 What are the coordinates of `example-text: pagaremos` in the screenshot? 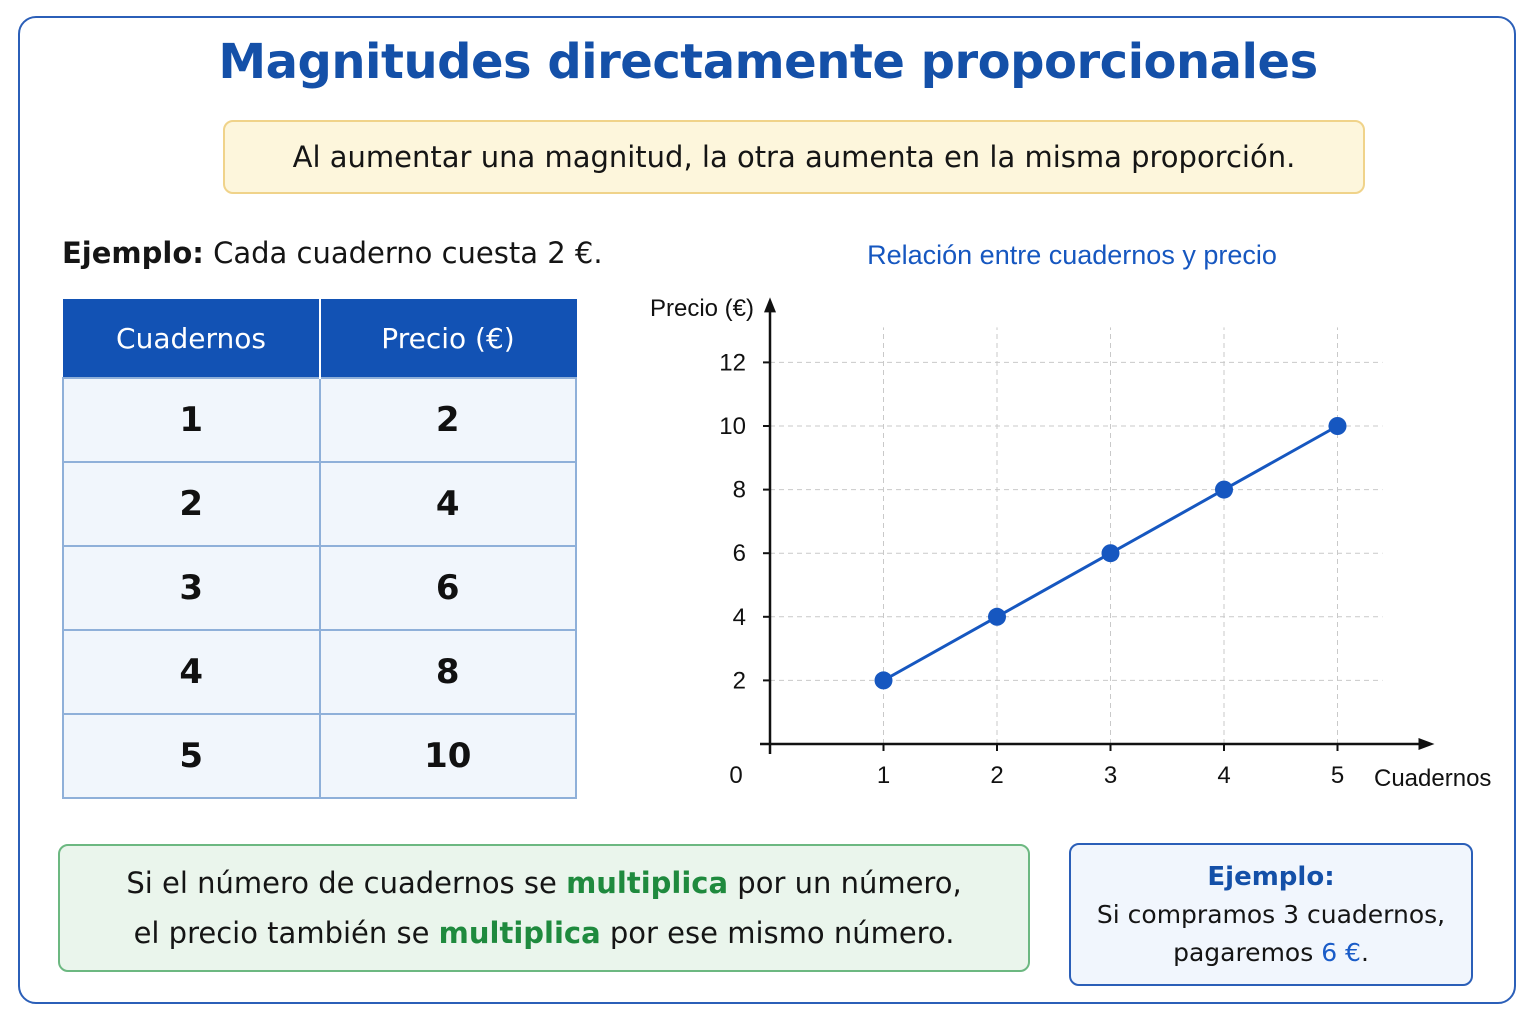 It's located at (1247, 952).